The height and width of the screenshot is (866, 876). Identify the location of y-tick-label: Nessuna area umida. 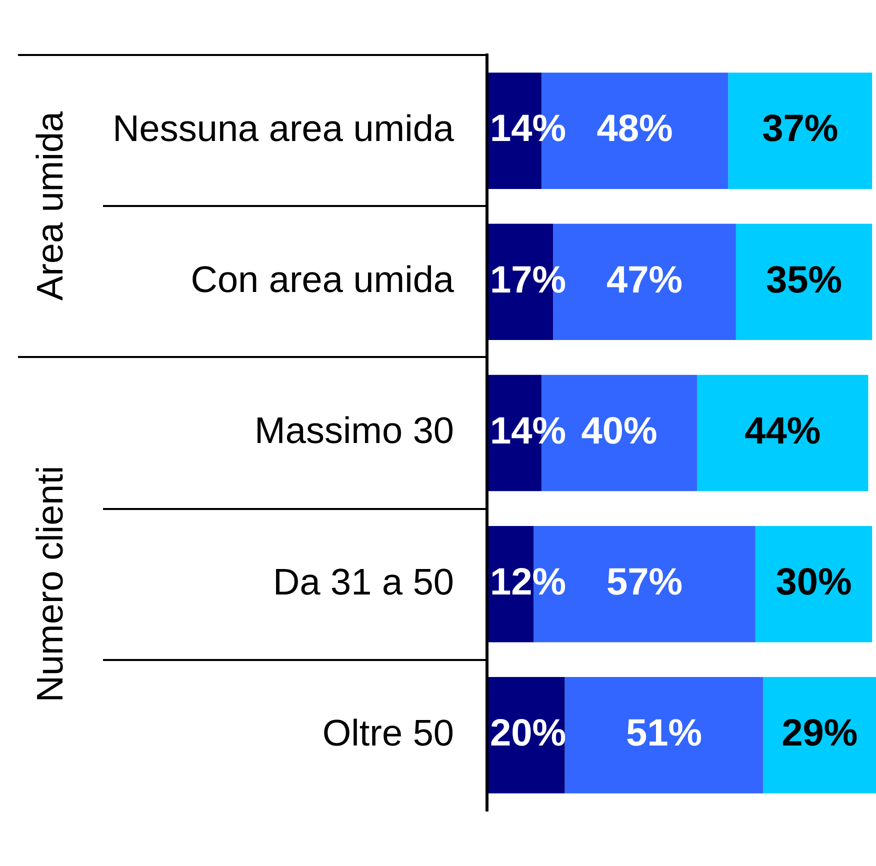
(283, 128).